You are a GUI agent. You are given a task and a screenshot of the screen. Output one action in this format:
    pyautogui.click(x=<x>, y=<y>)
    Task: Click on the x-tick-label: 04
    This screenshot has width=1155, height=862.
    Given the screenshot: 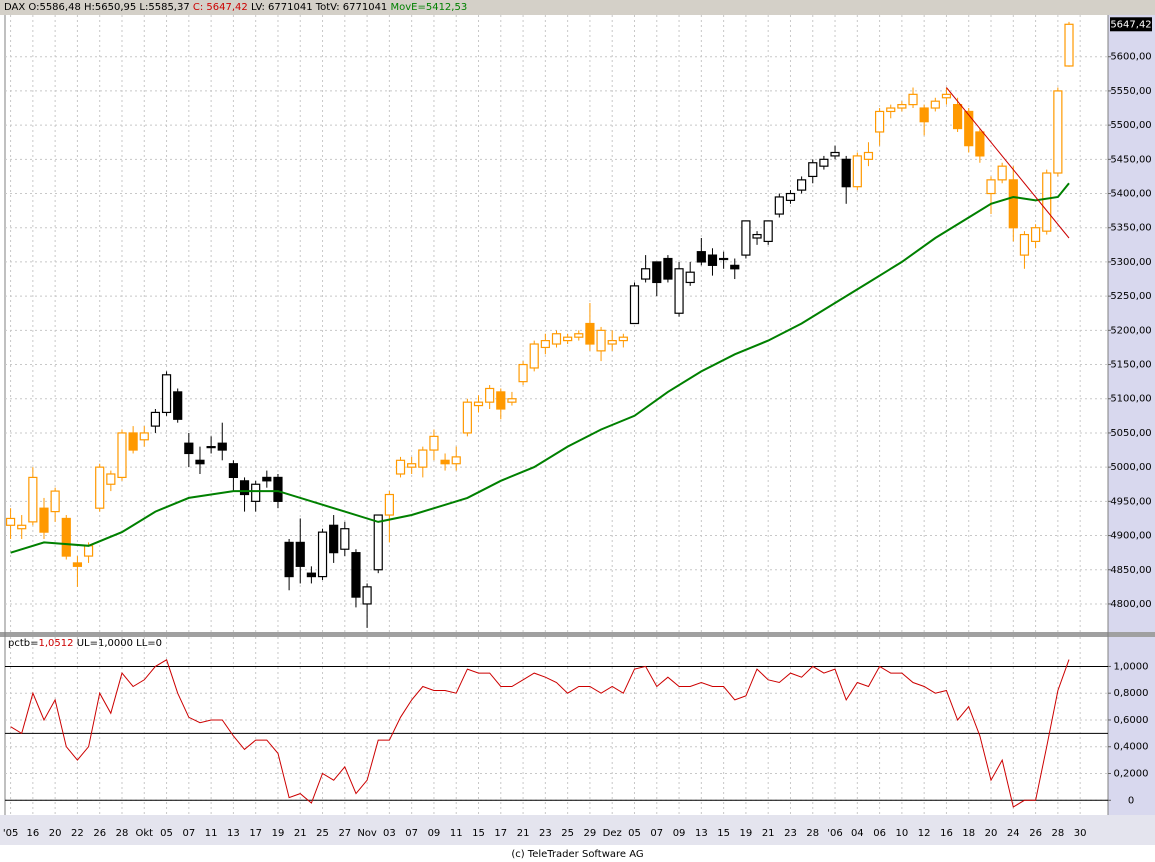 What is the action you would take?
    pyautogui.click(x=857, y=833)
    